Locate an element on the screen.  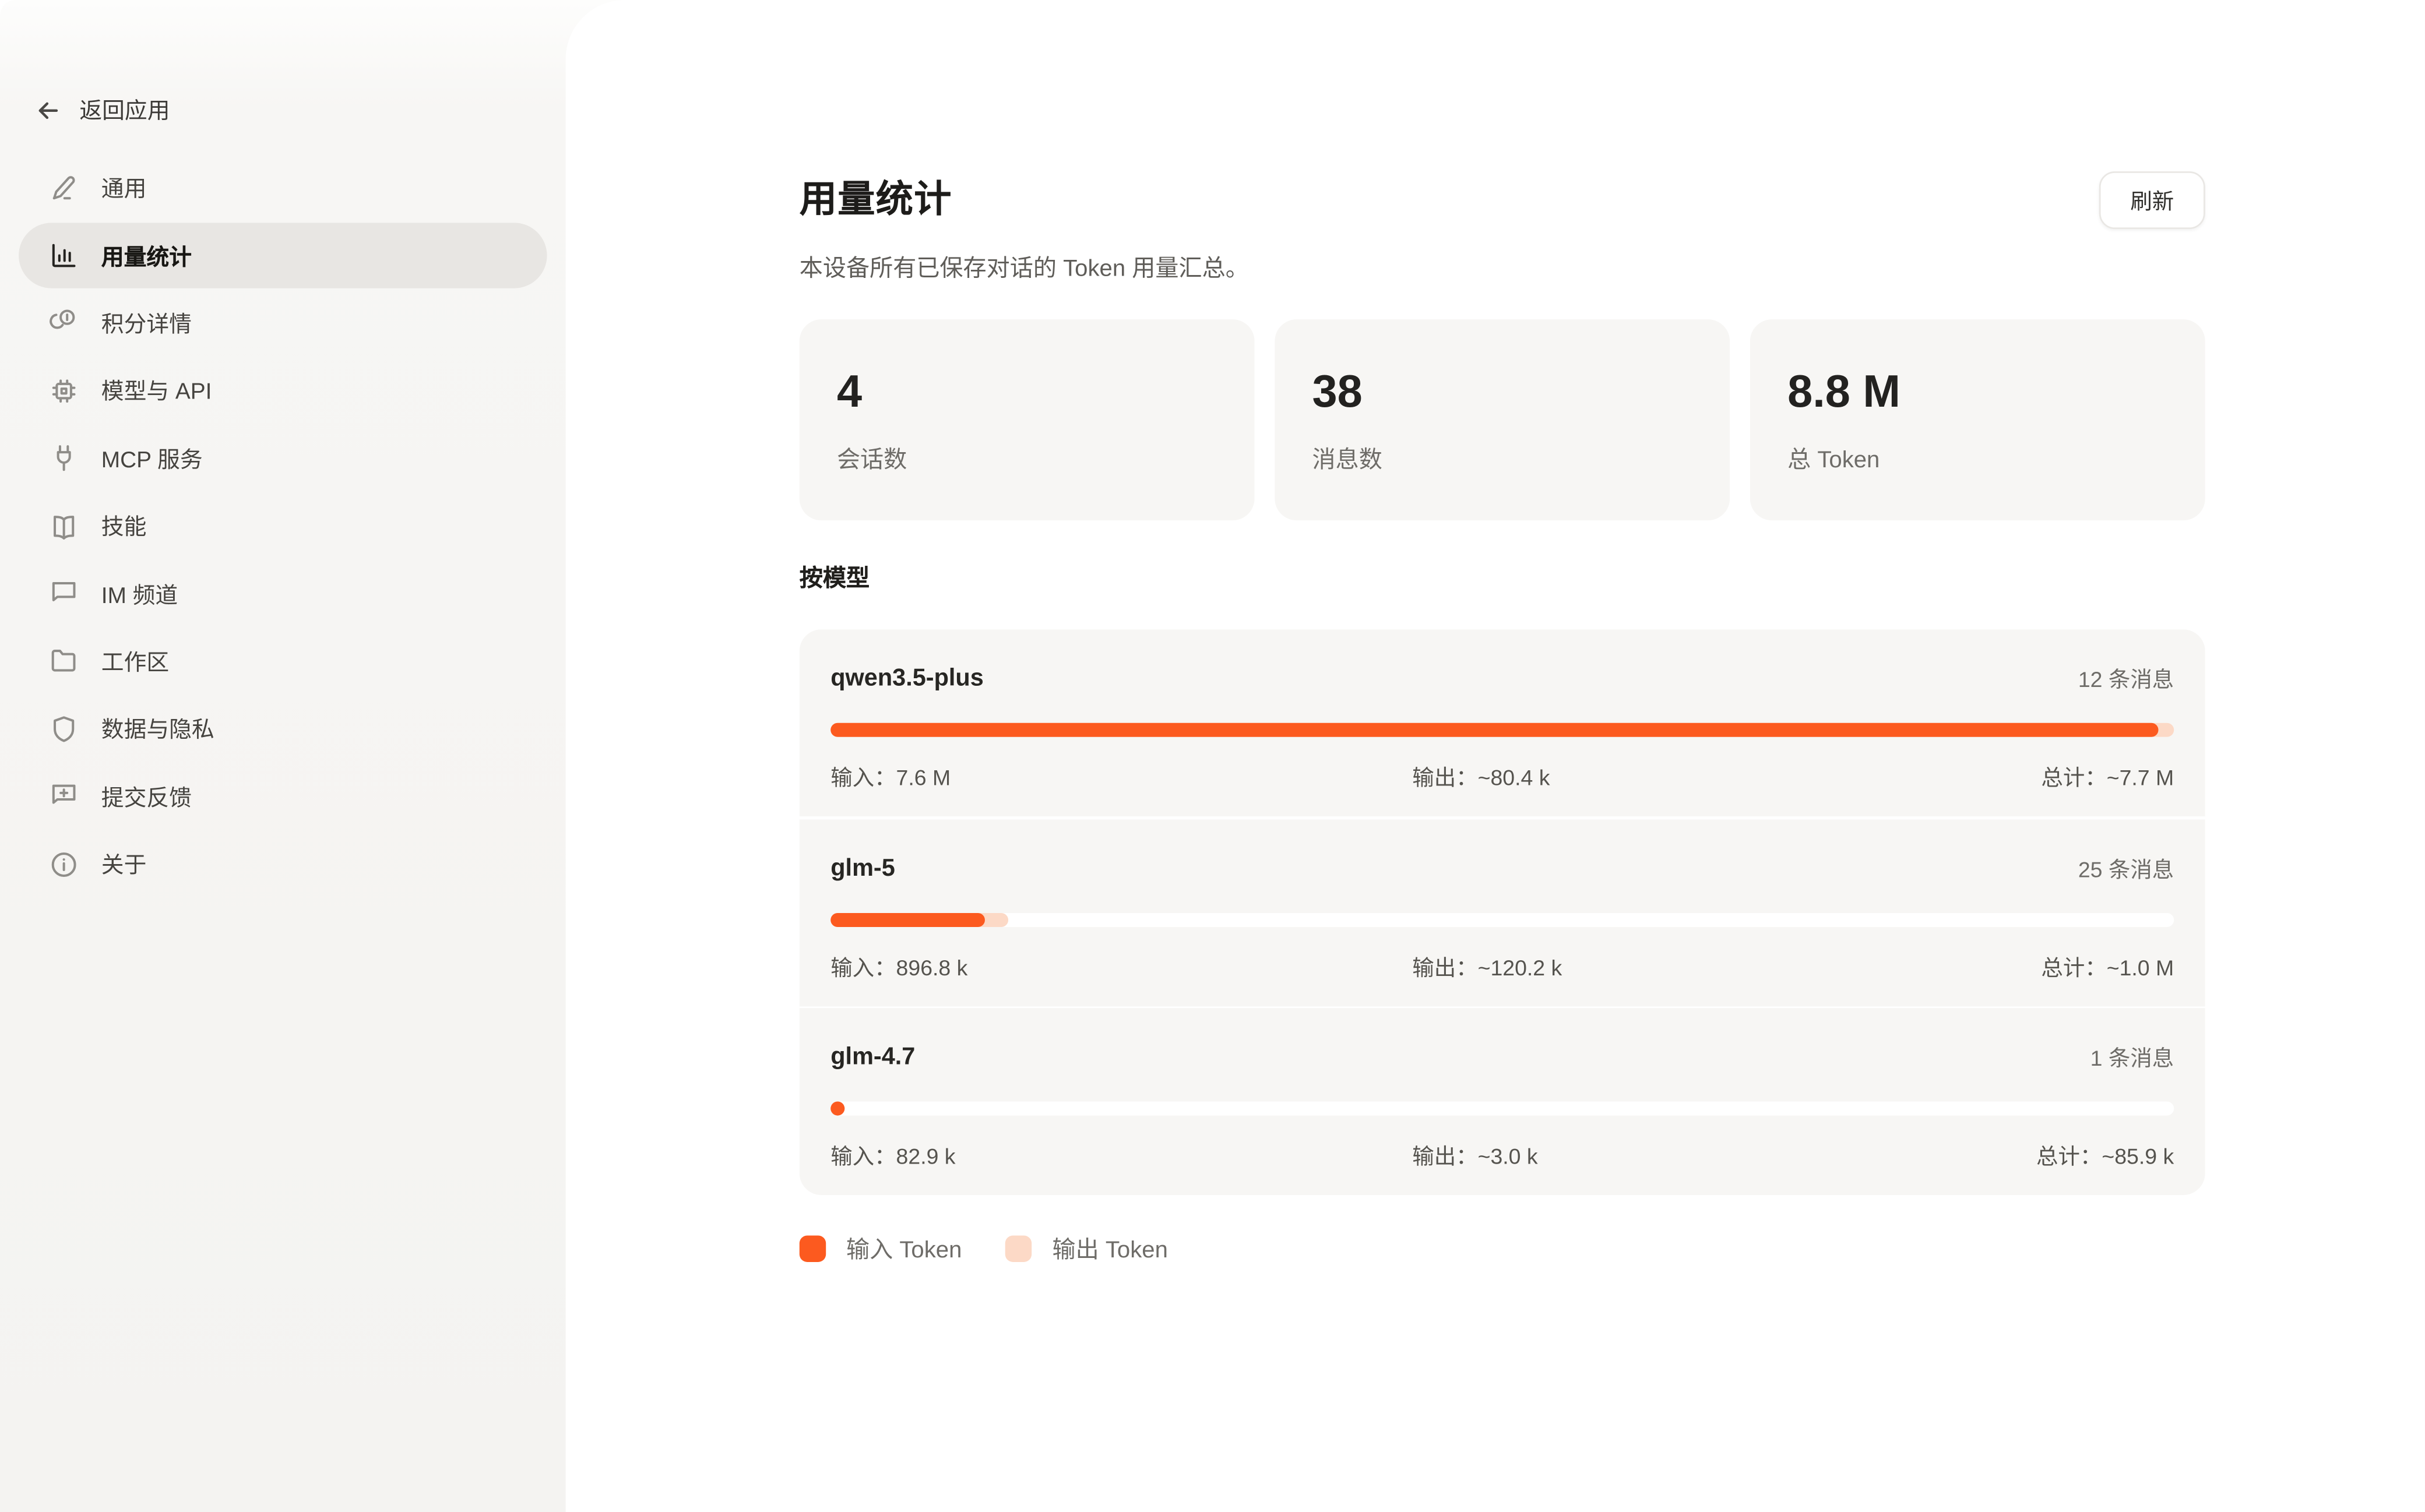
sidebar-item-models-api: 模型与 API is located at coordinates (283, 390).